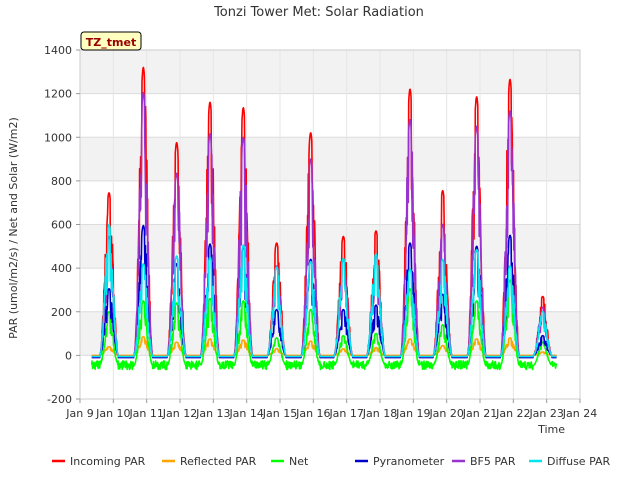 The height and width of the screenshot is (480, 640). What do you see at coordinates (58, 50) in the screenshot?
I see `y-tick-label: 1400` at bounding box center [58, 50].